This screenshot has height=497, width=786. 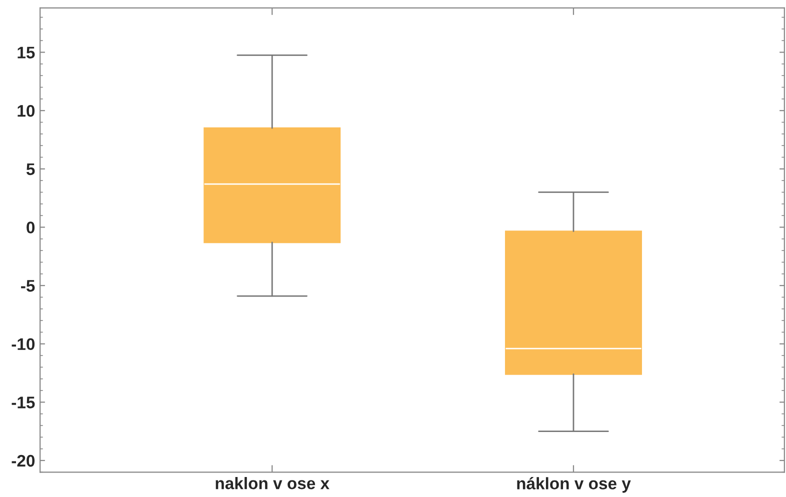 I want to click on y-tick-label: 5, so click(x=30, y=169).